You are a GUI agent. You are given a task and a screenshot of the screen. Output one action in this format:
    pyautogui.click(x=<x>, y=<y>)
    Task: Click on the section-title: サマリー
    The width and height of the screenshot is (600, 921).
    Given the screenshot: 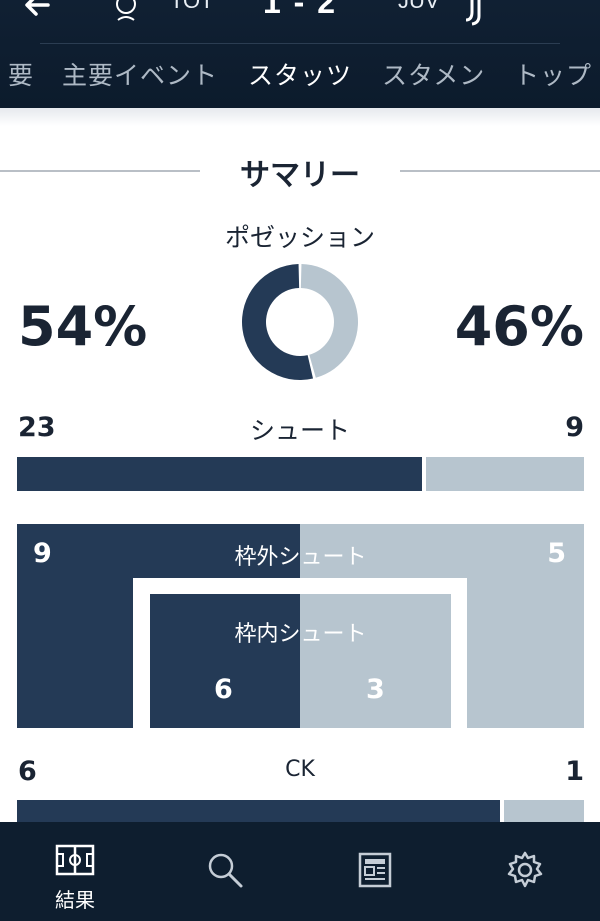 What is the action you would take?
    pyautogui.click(x=300, y=175)
    